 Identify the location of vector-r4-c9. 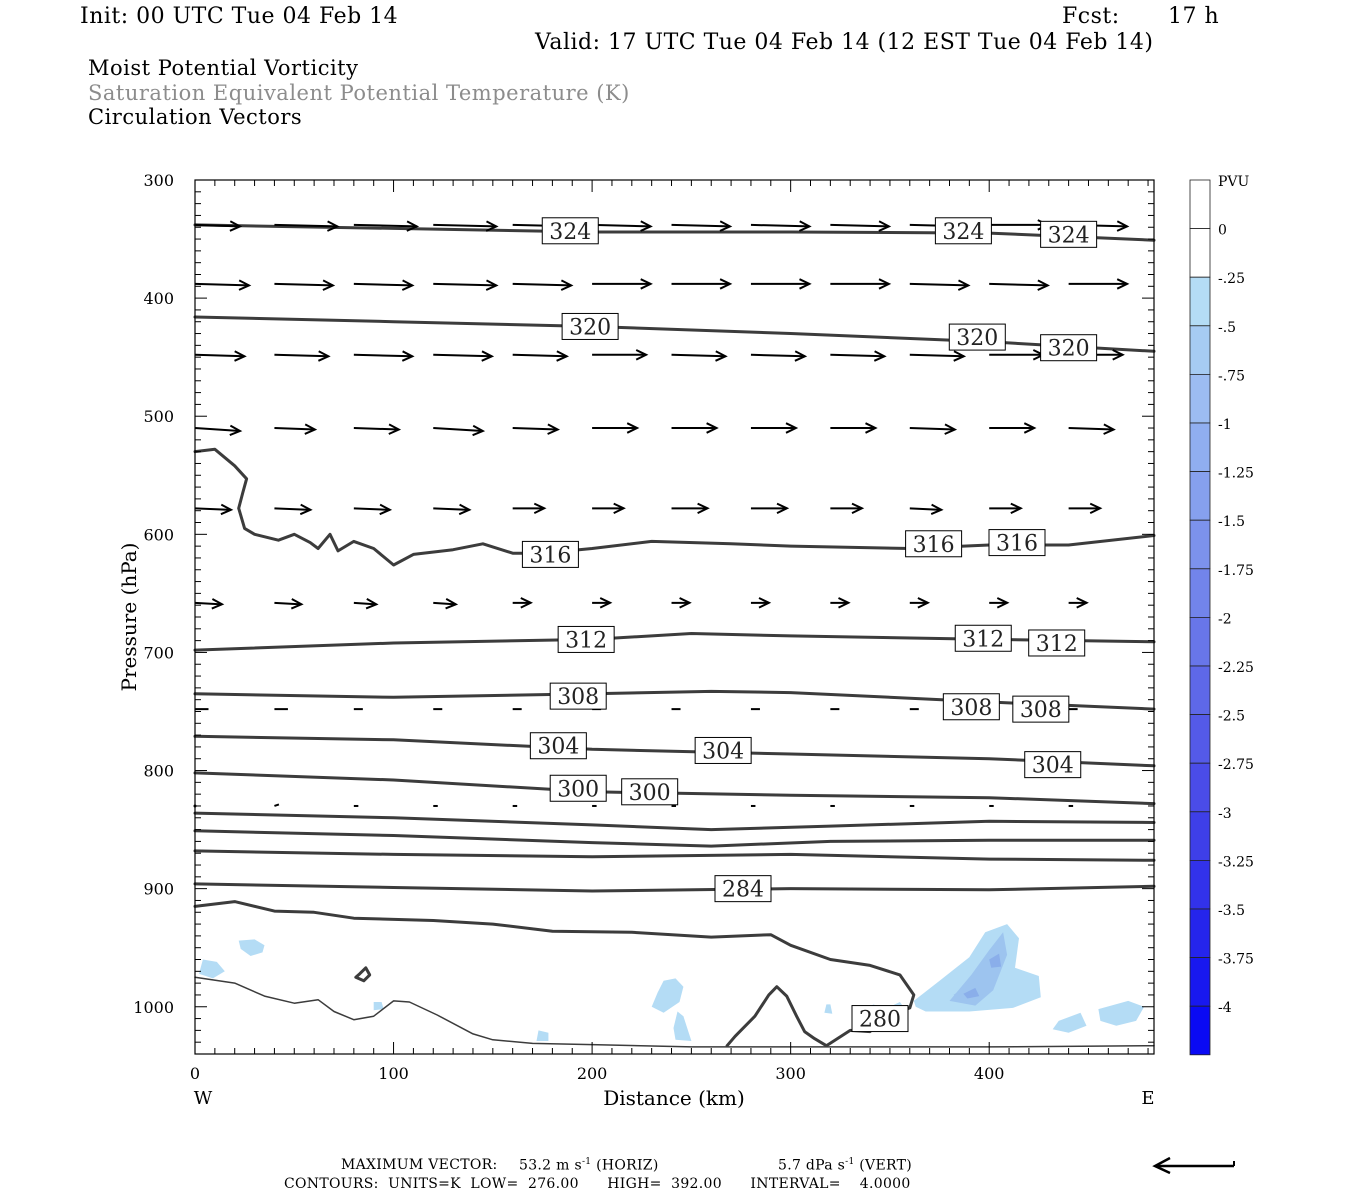
(926, 509).